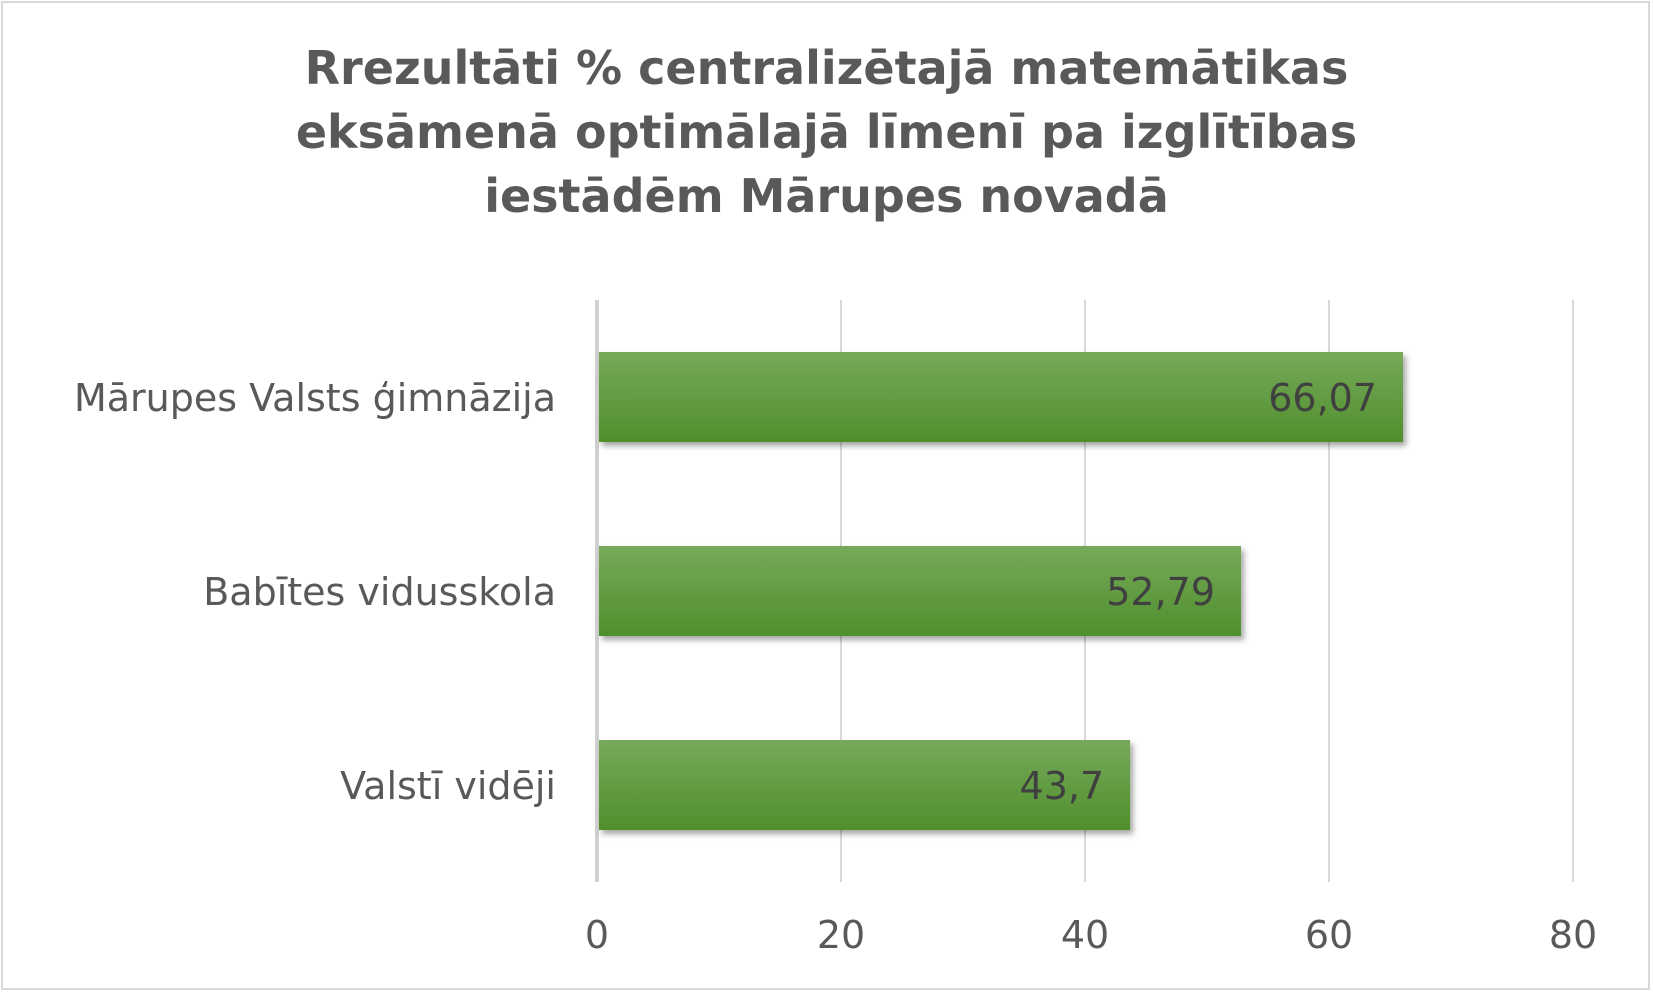 This screenshot has height=993, width=1653. Describe the element at coordinates (1085, 935) in the screenshot. I see `x-tick-label: 40` at that location.